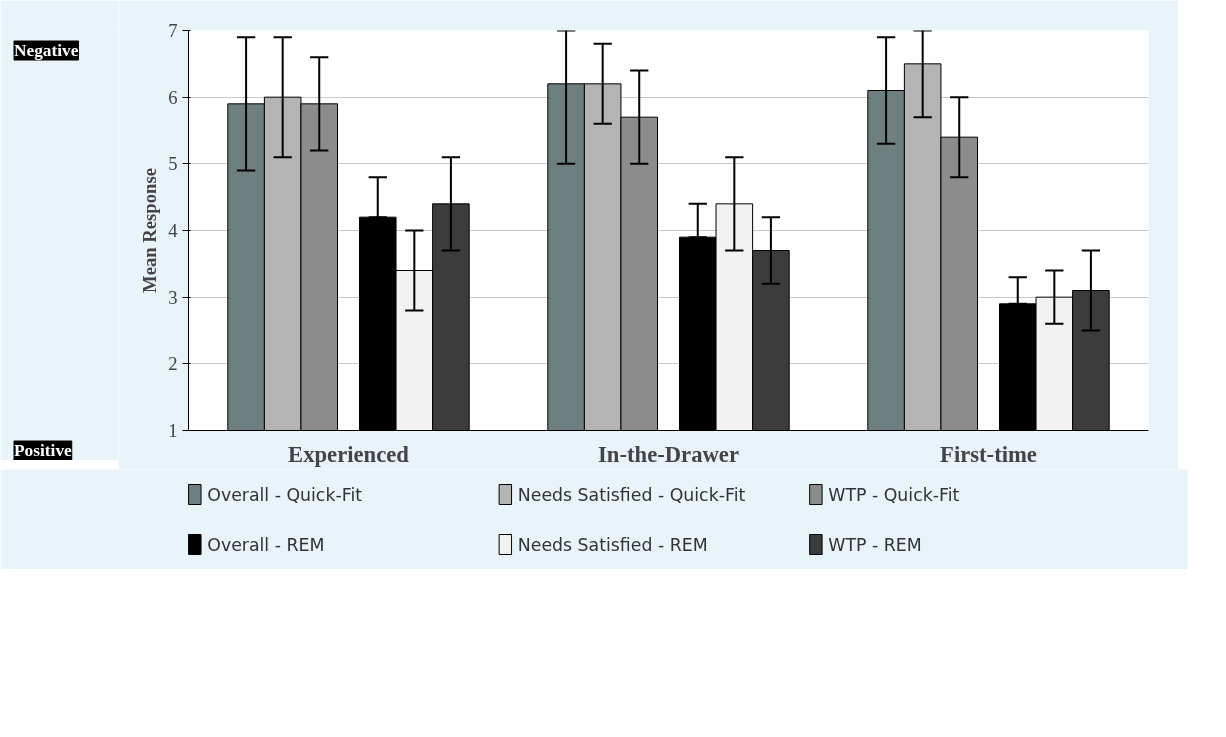  Describe the element at coordinates (266, 544) in the screenshot. I see `legend-label: Overall - REM` at that location.